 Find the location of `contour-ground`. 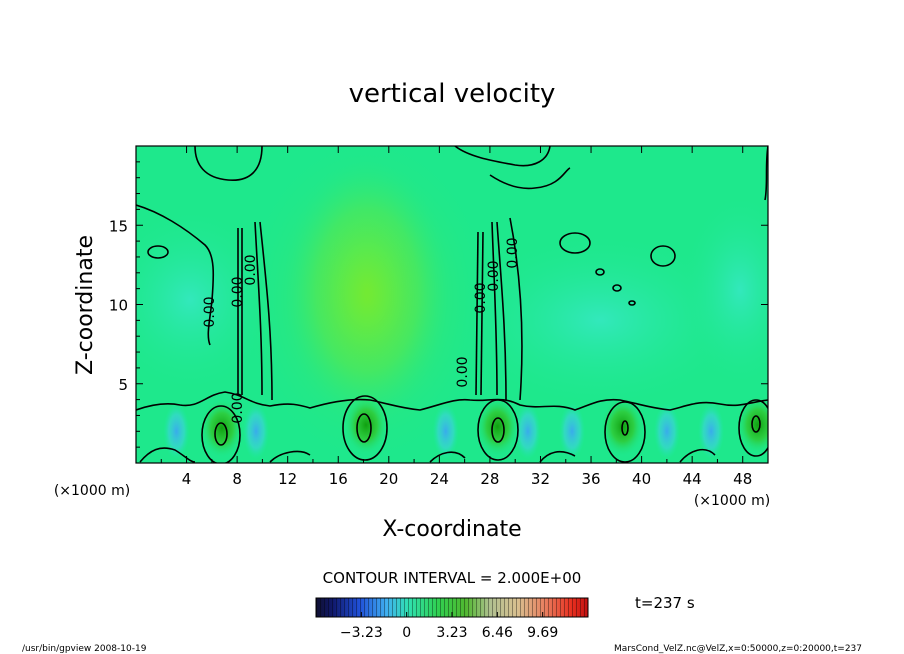

contour-ground is located at coordinates (452, 401).